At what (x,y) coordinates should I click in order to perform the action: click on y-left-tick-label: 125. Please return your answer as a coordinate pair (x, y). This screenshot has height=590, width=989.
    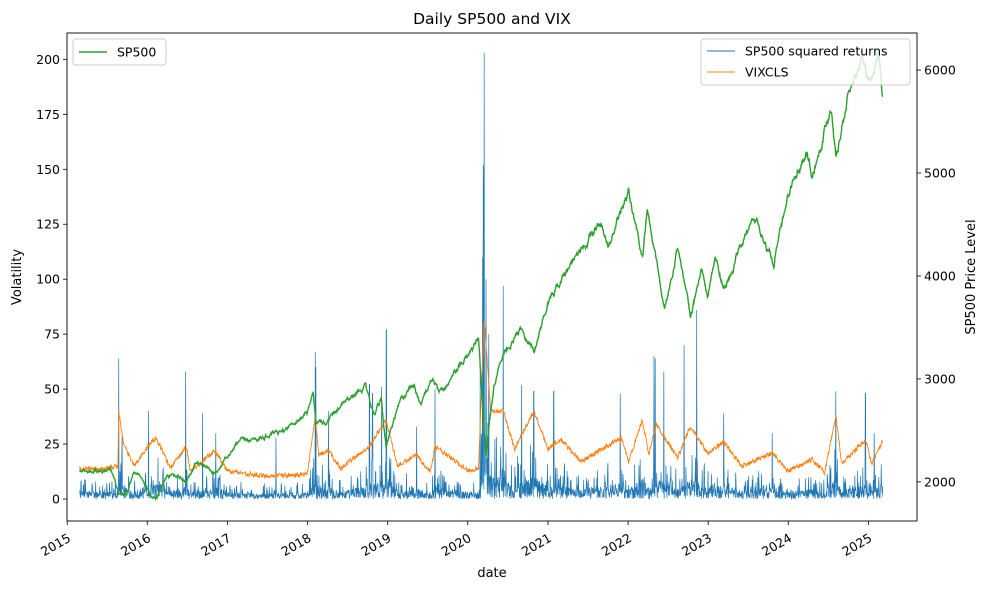
    Looking at the image, I should click on (48, 224).